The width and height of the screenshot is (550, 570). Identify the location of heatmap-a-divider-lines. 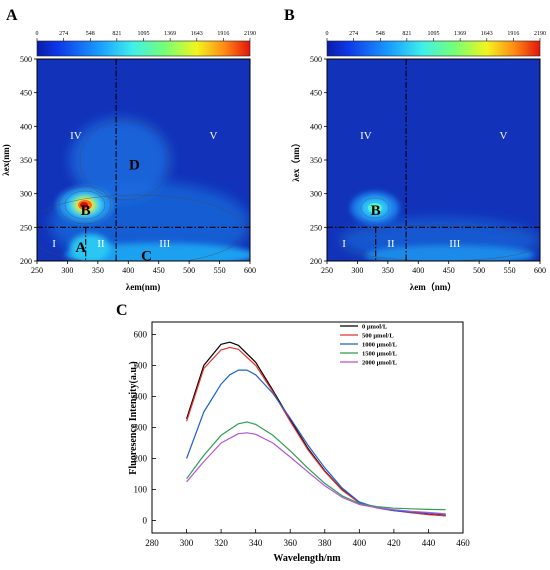
(143, 160).